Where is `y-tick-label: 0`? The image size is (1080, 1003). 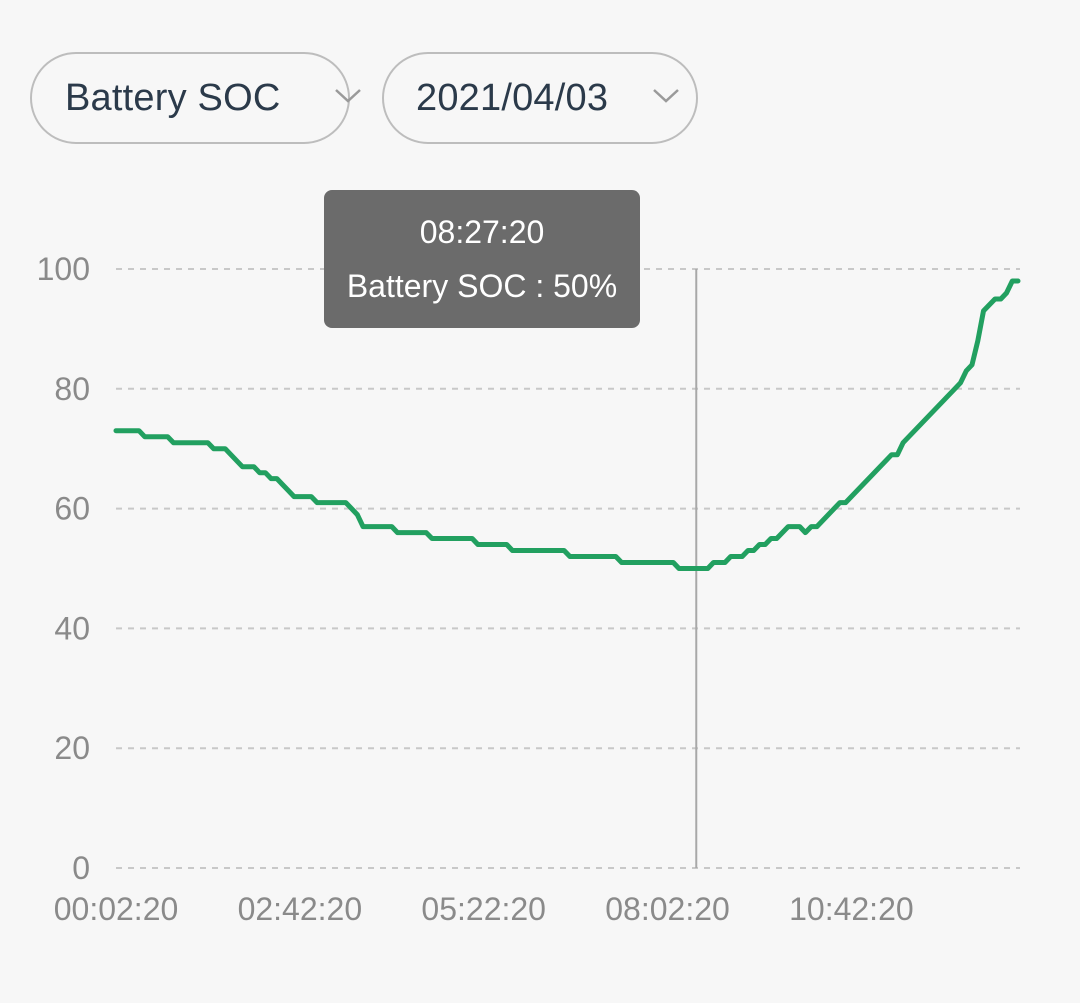
y-tick-label: 0 is located at coordinates (81, 868).